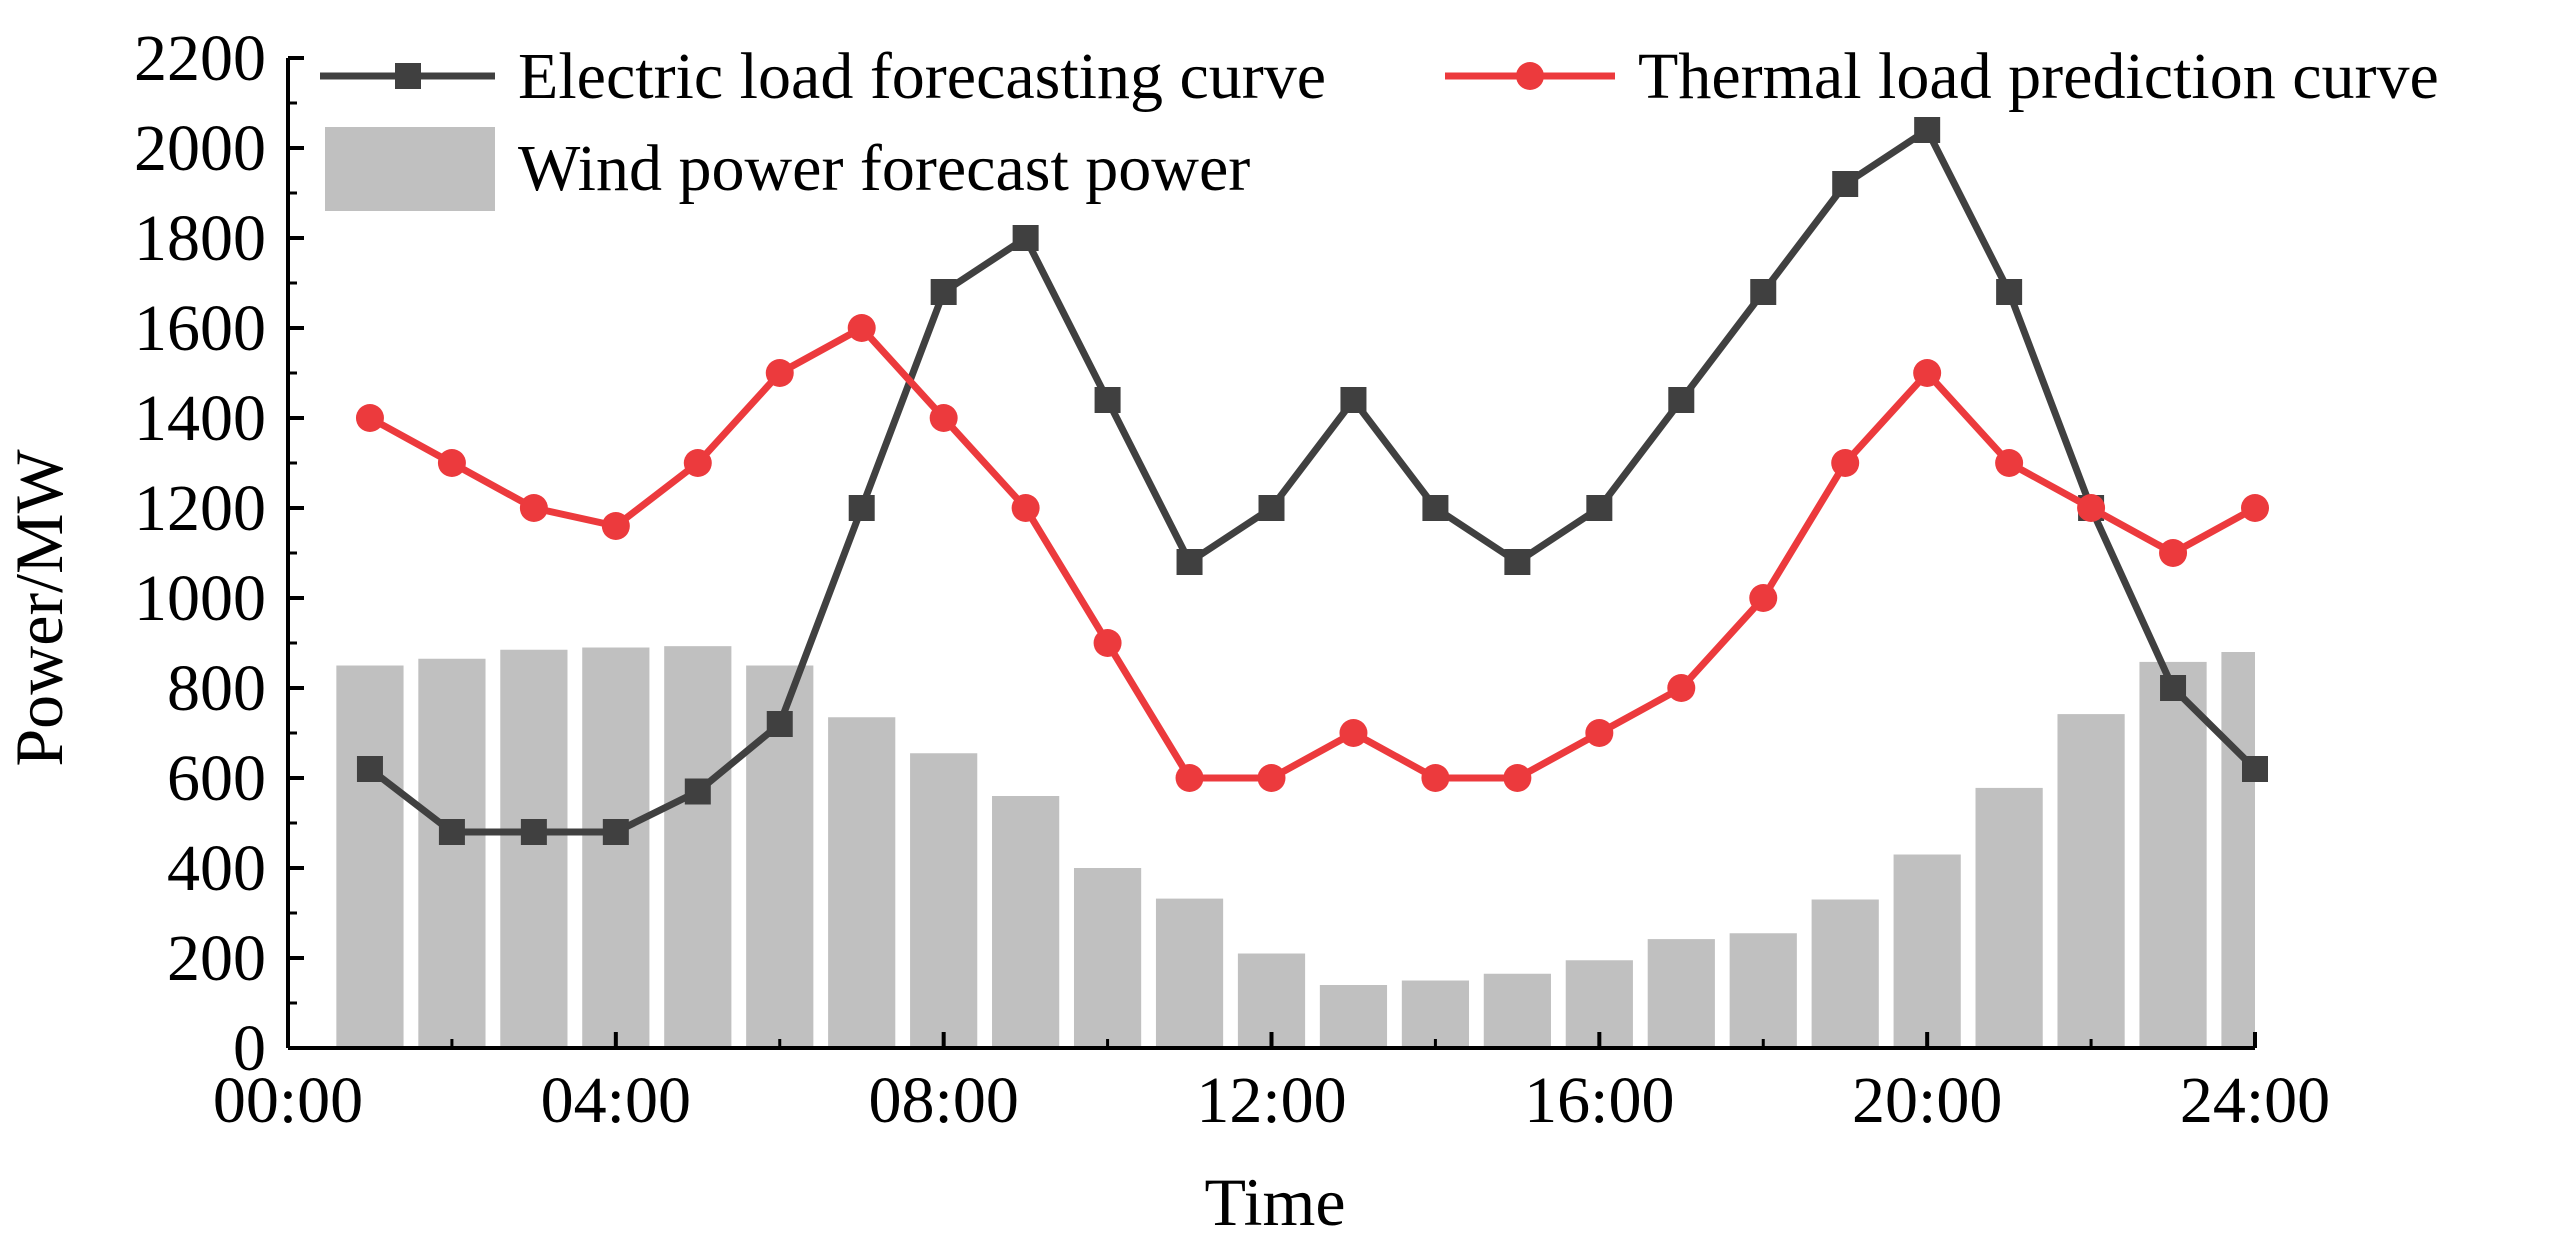 Image resolution: width=2573 pixels, height=1257 pixels. I want to click on y-tick-label: 400, so click(216, 868).